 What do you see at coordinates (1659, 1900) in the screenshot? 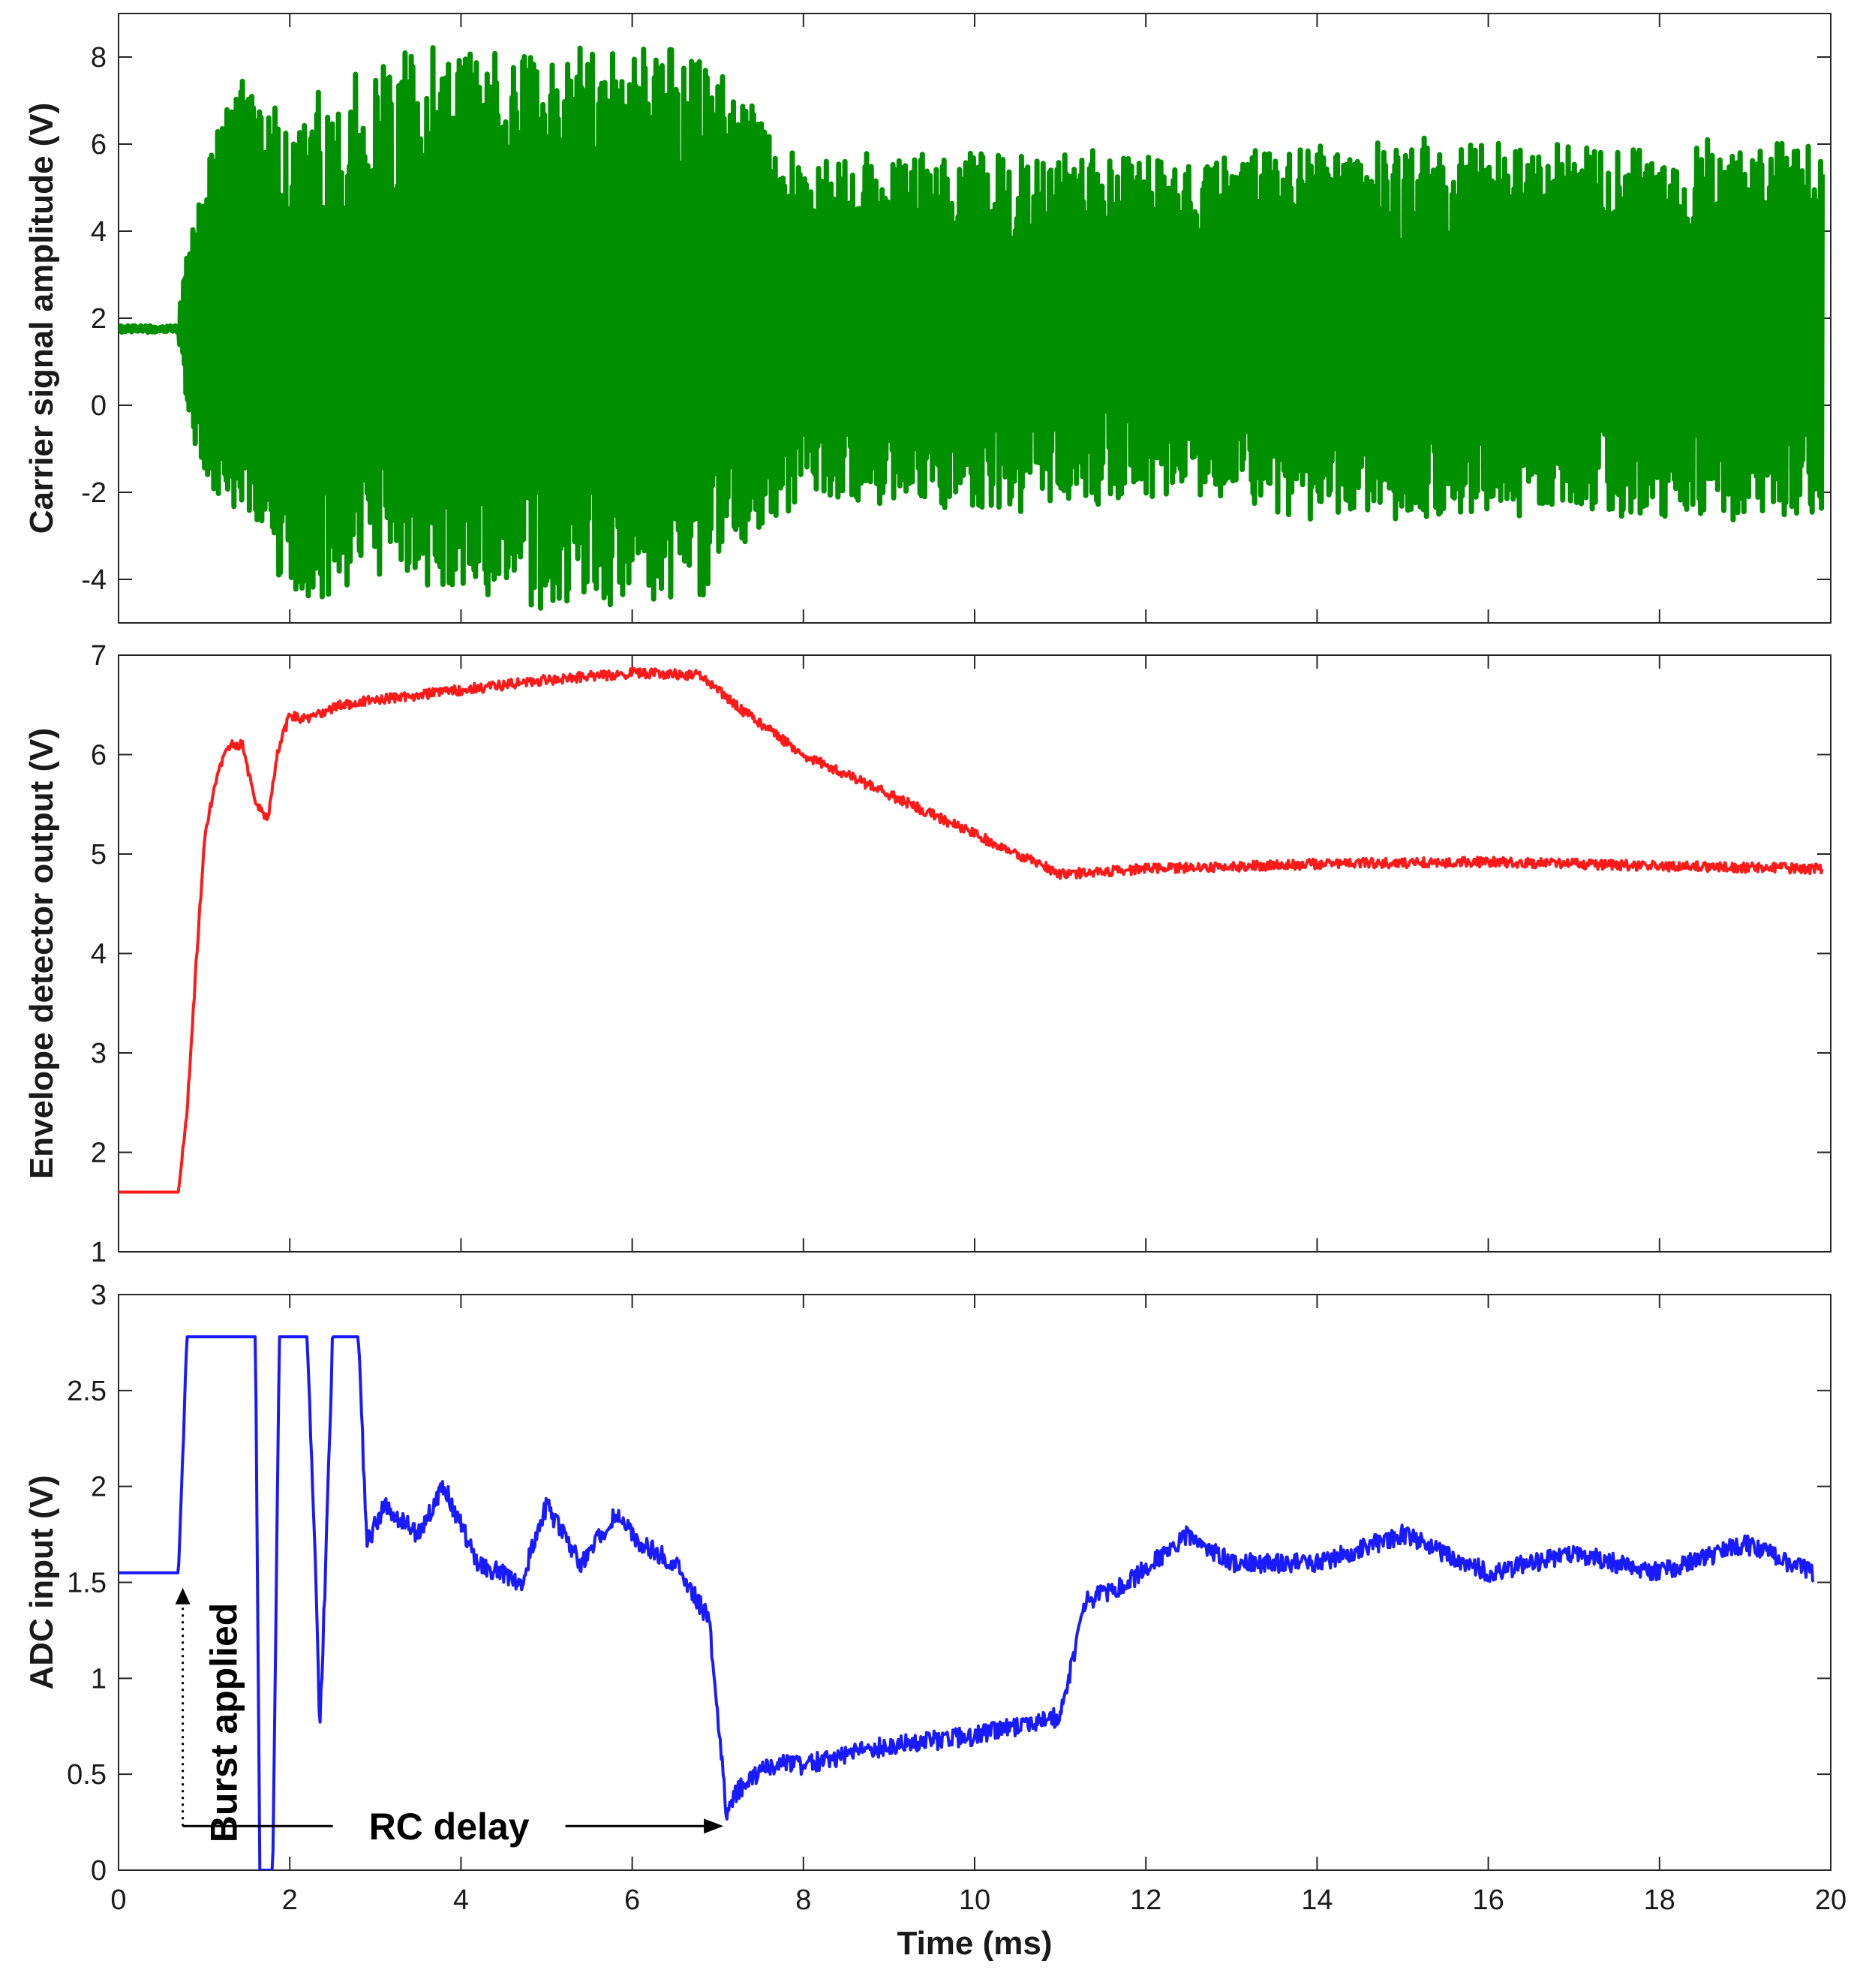
I see `x-tick-label: 18` at bounding box center [1659, 1900].